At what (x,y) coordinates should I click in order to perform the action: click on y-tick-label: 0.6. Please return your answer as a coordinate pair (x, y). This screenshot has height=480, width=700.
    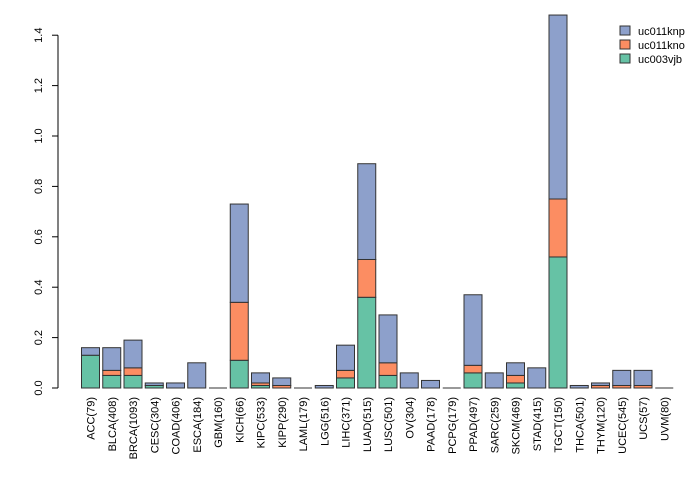
    Looking at the image, I should click on (39, 236).